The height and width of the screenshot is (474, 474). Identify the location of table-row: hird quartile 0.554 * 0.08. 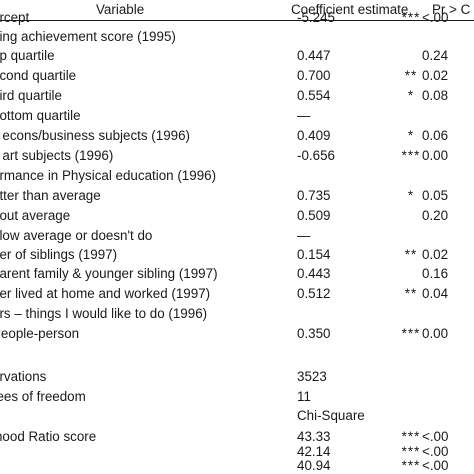
(237, 96).